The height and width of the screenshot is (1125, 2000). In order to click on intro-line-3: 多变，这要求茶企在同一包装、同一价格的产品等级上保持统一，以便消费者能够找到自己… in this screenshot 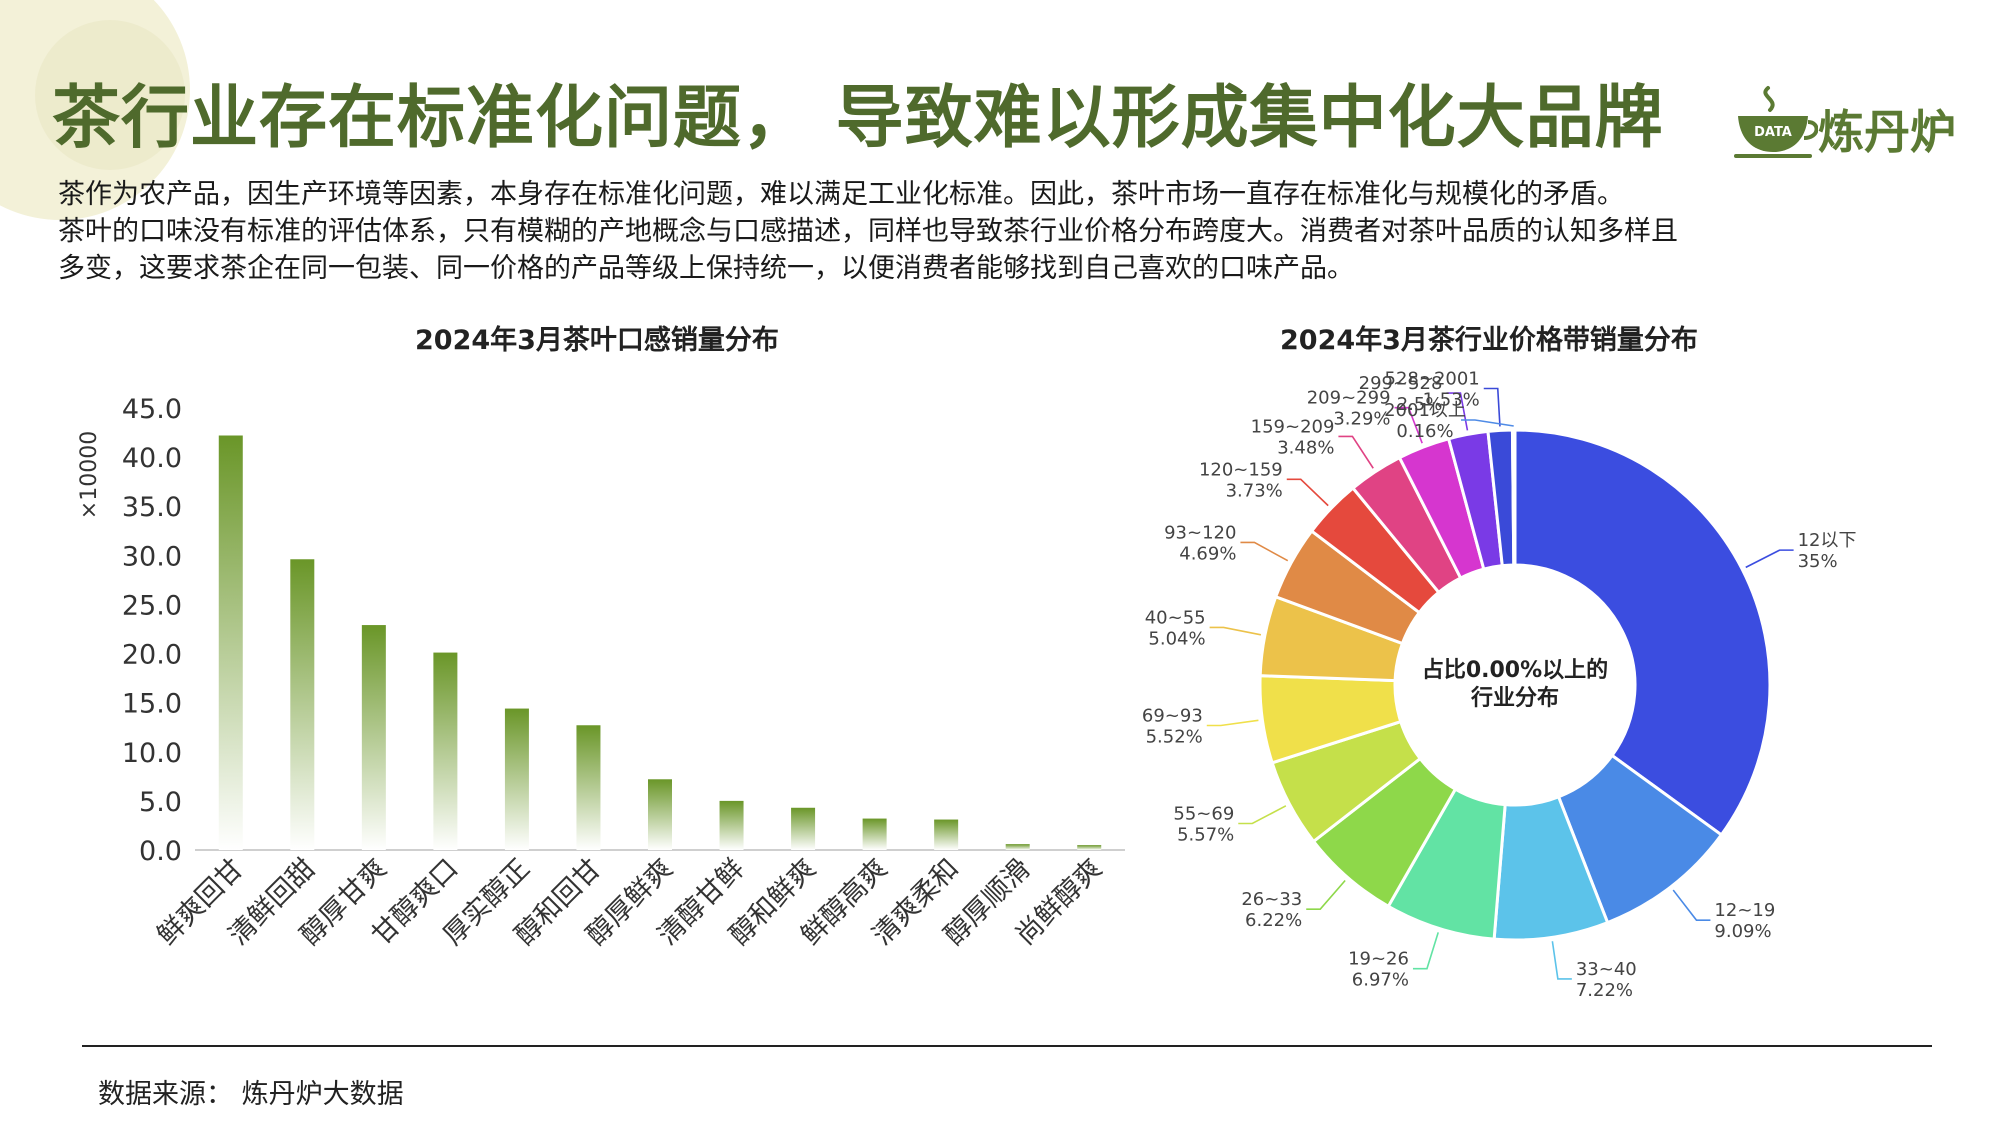, I will do `click(706, 268)`.